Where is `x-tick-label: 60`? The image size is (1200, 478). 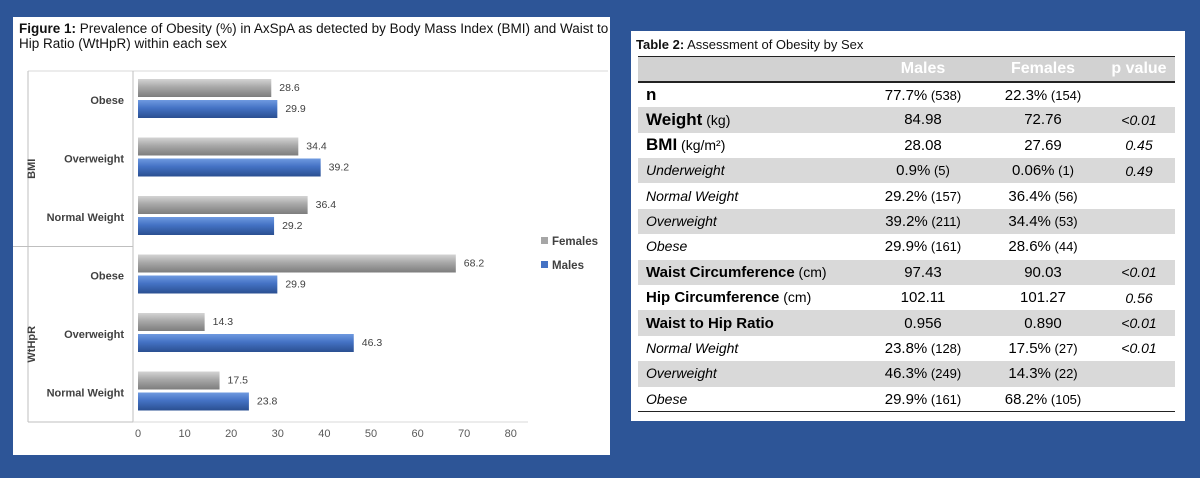 x-tick-label: 60 is located at coordinates (417, 434).